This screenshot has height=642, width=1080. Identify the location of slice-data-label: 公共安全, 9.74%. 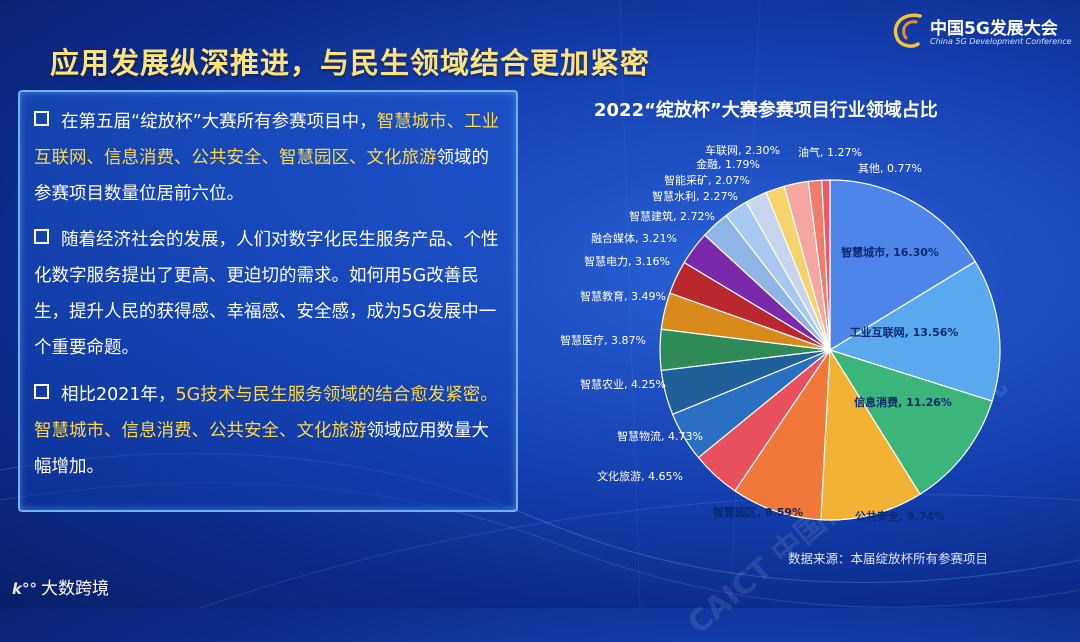
(900, 516).